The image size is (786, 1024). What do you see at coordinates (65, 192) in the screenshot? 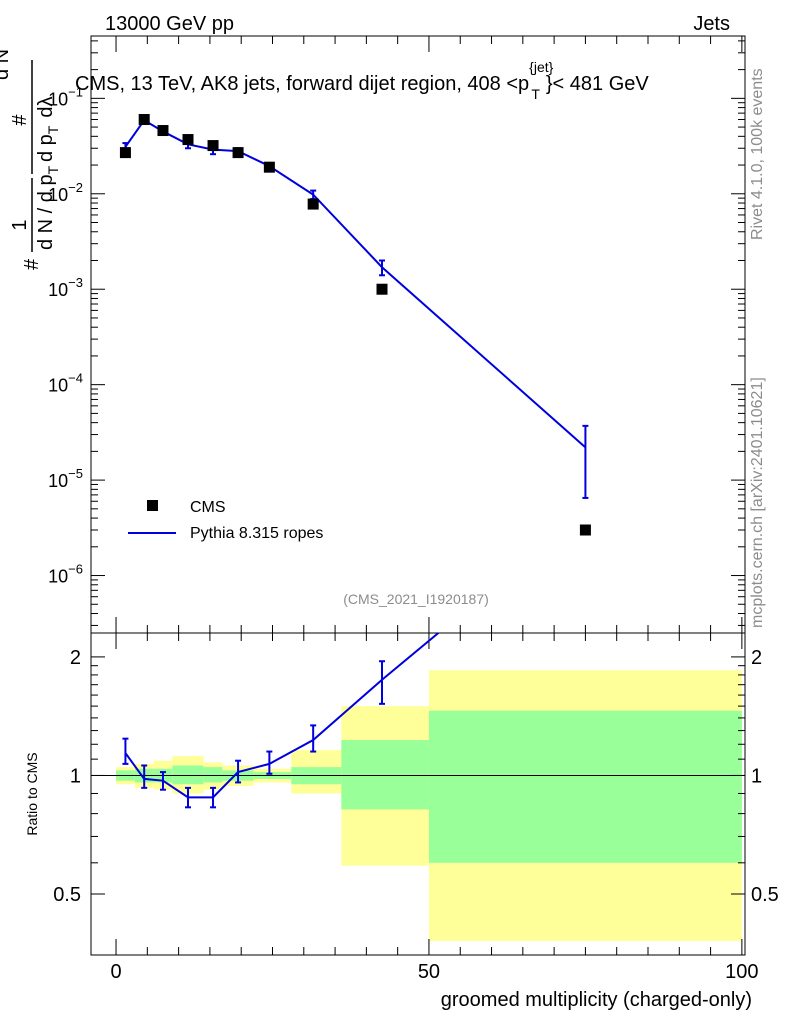
I see `main-ytick-label-1: 10⁻²` at bounding box center [65, 192].